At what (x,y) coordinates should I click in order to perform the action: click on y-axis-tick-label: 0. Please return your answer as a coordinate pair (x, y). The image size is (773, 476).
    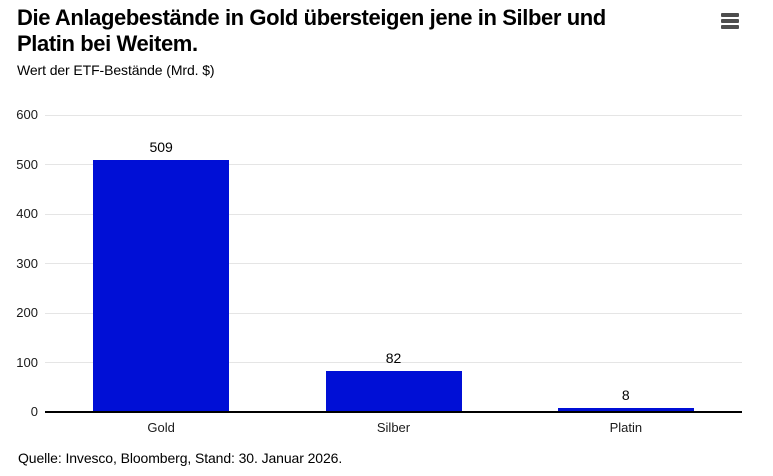
    Looking at the image, I should click on (34, 411).